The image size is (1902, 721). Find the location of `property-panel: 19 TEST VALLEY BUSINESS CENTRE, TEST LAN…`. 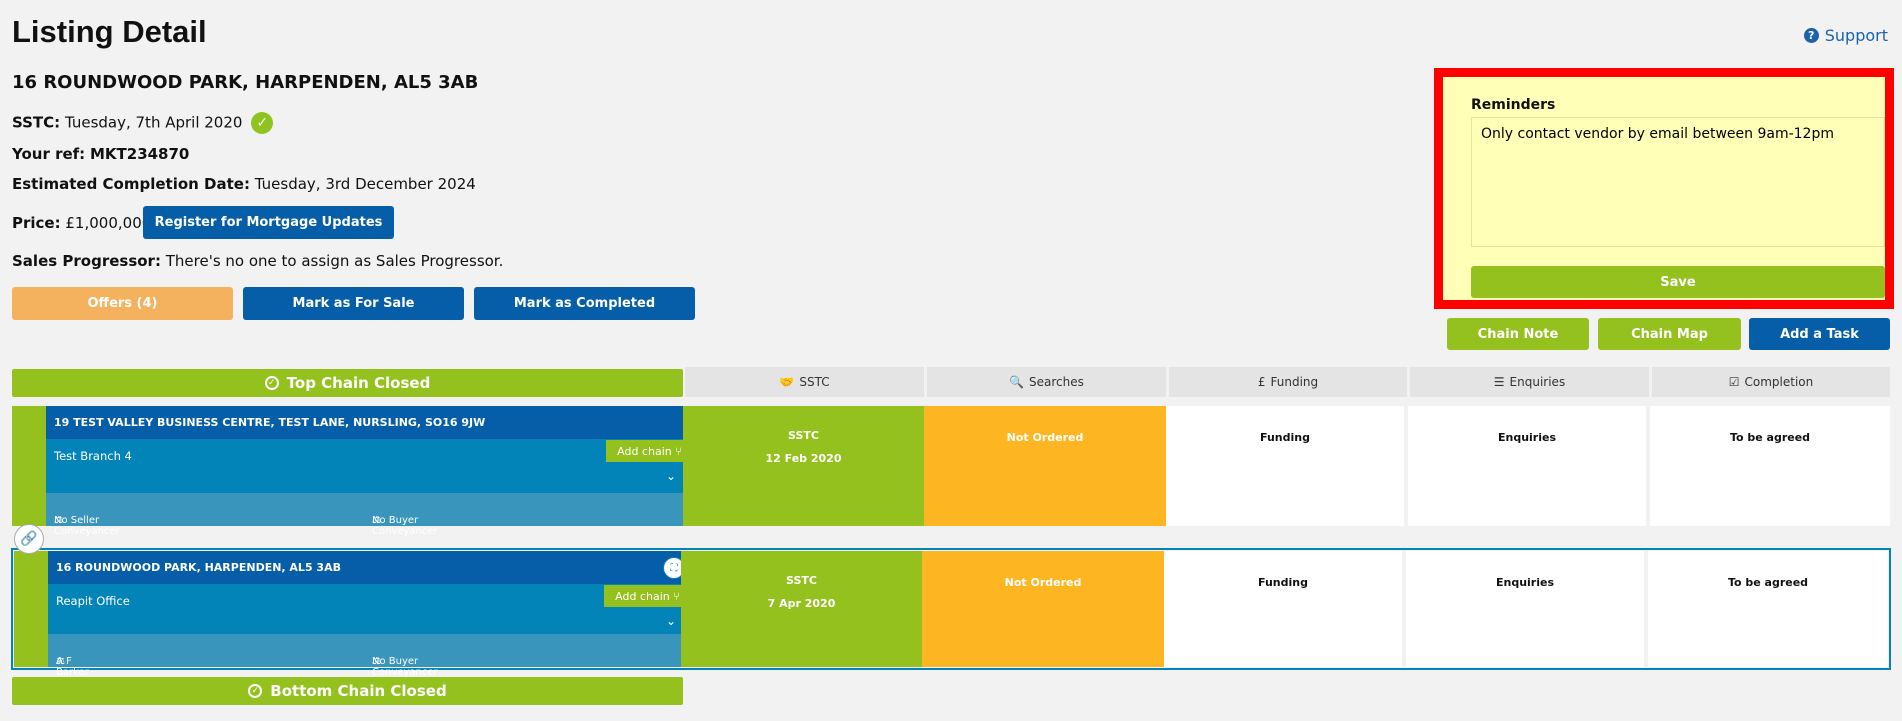

property-panel: 19 TEST VALLEY BUSINESS CENTRE, TEST LAN… is located at coordinates (369, 471).